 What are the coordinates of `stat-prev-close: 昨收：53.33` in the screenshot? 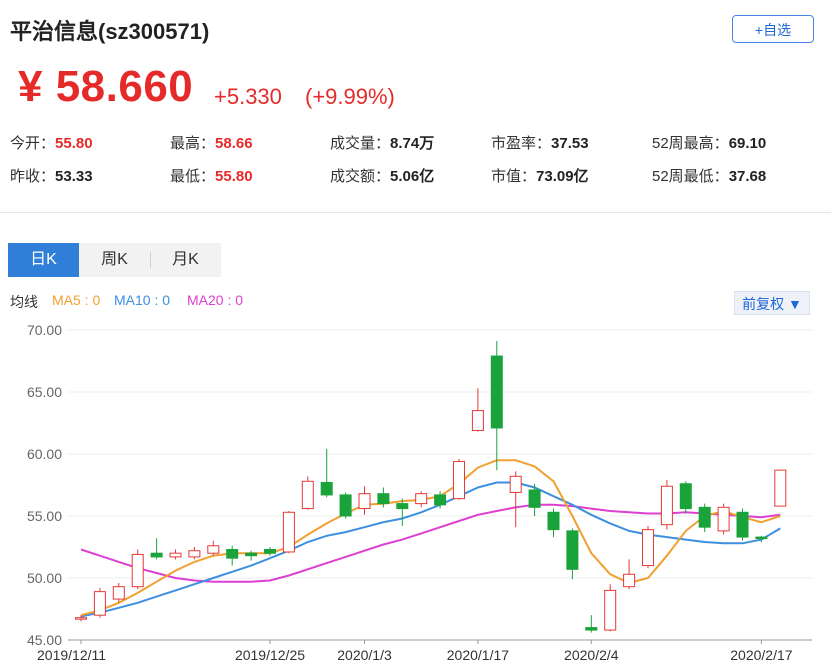 It's located at (51, 176).